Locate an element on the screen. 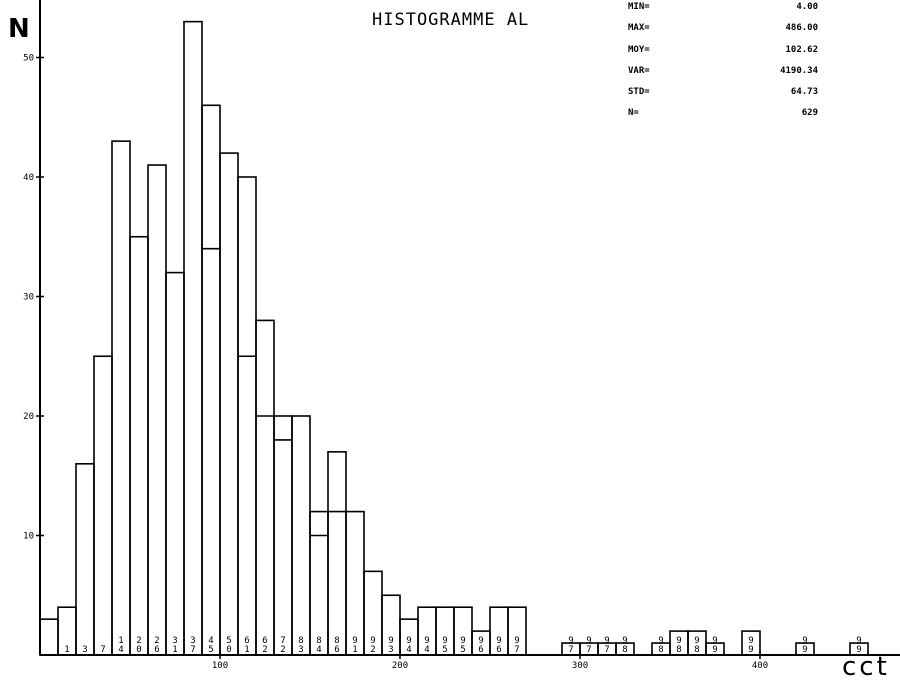 The image size is (900, 687). stat-label: MIN= is located at coordinates (639, 7).